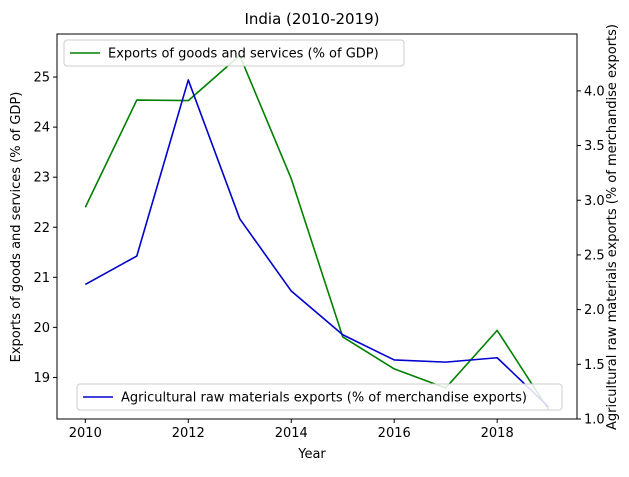 Image resolution: width=629 pixels, height=477 pixels. I want to click on right-tick-label: 4.0, so click(594, 91).